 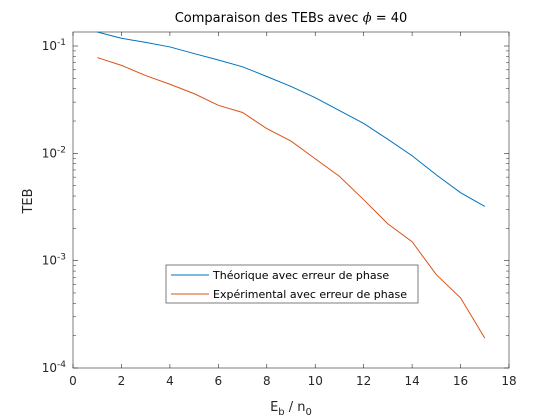 What do you see at coordinates (54, 152) in the screenshot?
I see `y-tick-label: 10⁻²` at bounding box center [54, 152].